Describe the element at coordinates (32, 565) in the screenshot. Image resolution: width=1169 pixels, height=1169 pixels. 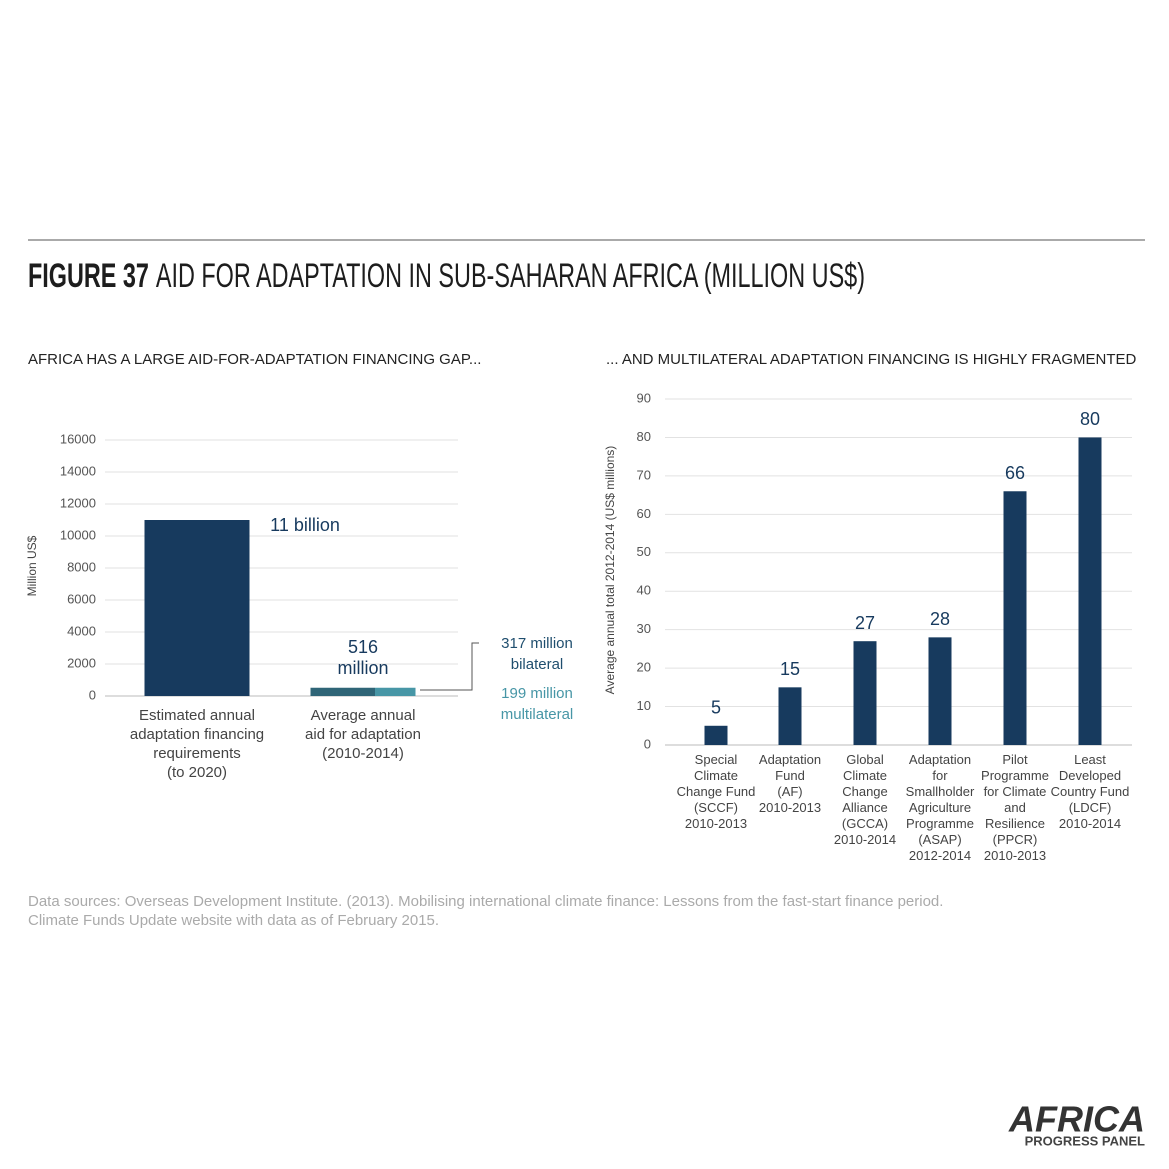
I see `y-axis-label: Million US$` at that location.